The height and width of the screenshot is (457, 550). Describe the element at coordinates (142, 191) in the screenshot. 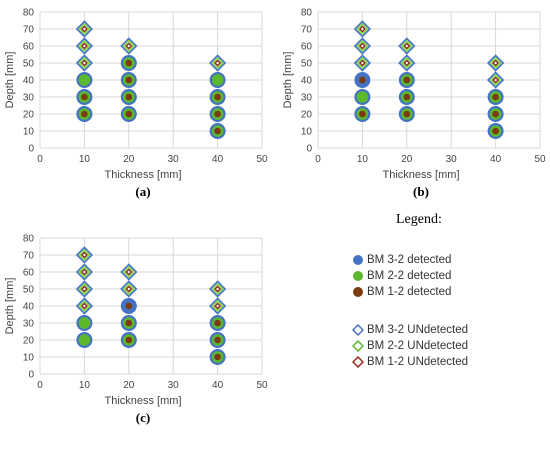

I see `panel-label: (a)` at that location.